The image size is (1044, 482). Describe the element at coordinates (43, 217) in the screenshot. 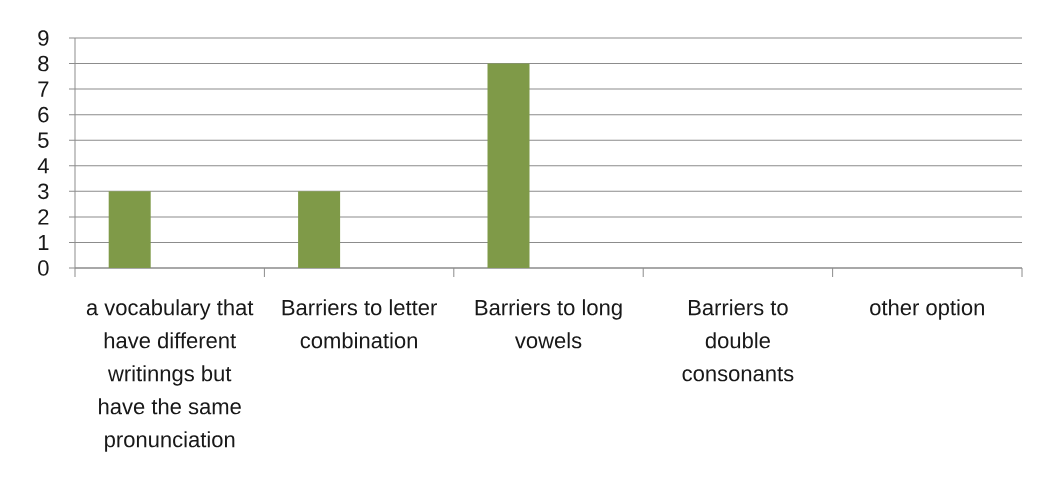

I see `y-tick-label: 2` at that location.